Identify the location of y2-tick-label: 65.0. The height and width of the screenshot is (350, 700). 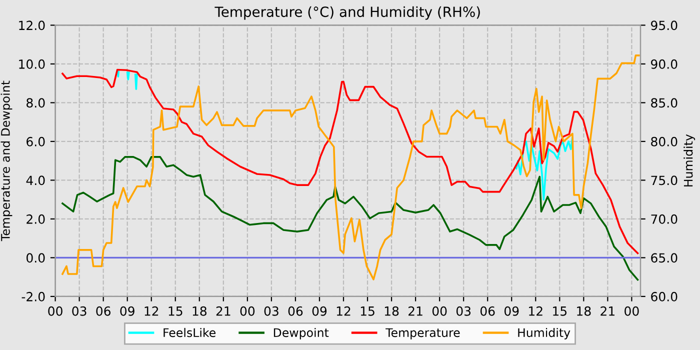
(664, 258).